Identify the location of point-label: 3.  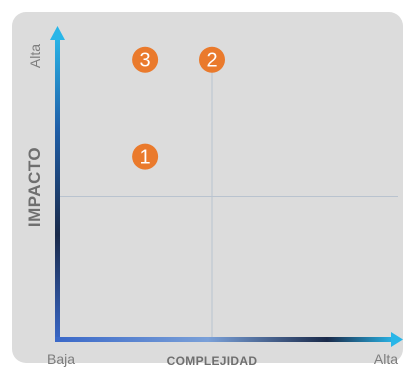
(145, 61).